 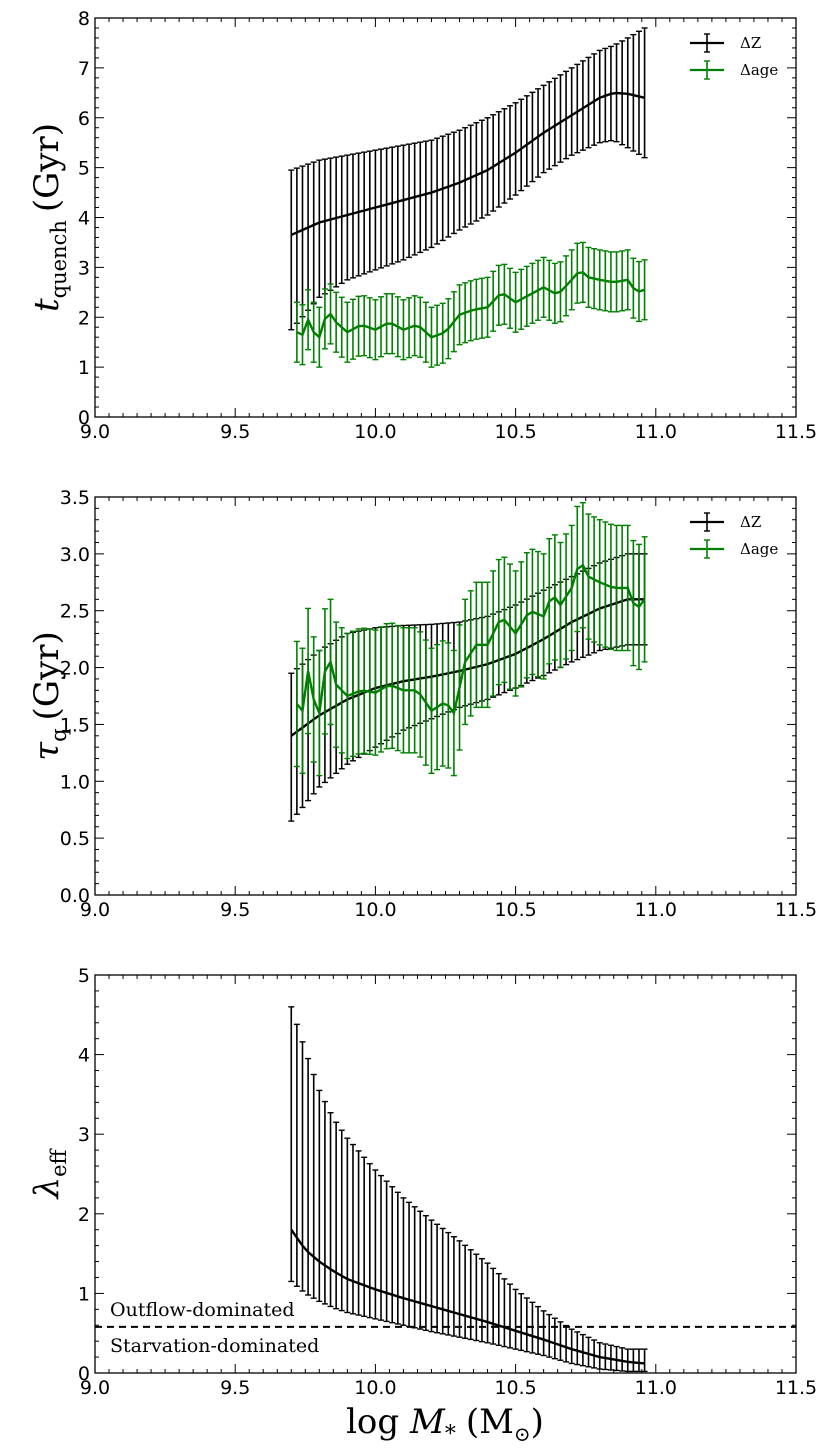 What do you see at coordinates (75, 725) in the screenshot?
I see `y-tick-label: 1.5` at bounding box center [75, 725].